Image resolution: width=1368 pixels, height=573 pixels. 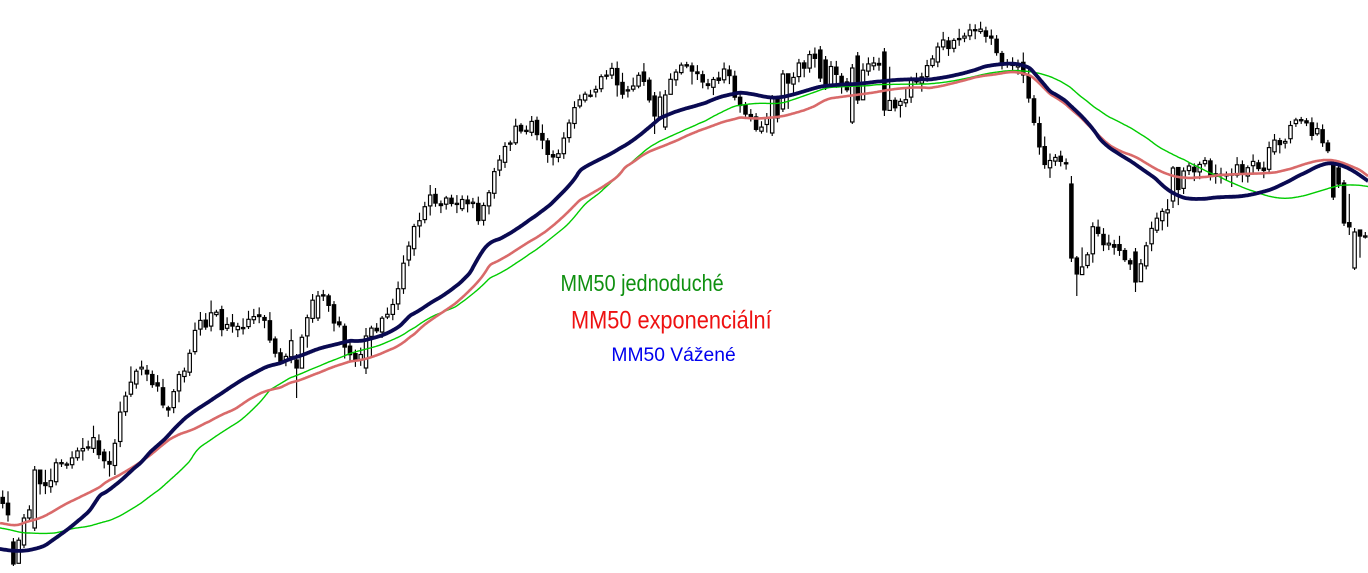 I want to click on svg-text: MM50 Vážené, so click(x=673, y=355).